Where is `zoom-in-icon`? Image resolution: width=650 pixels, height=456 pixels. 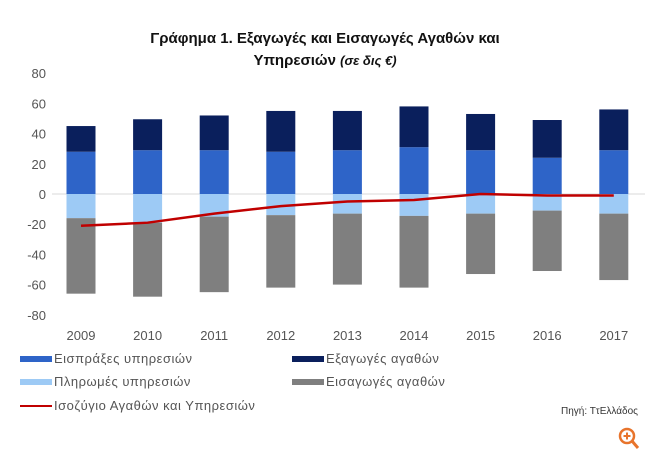 zoom-in-icon is located at coordinates (629, 439).